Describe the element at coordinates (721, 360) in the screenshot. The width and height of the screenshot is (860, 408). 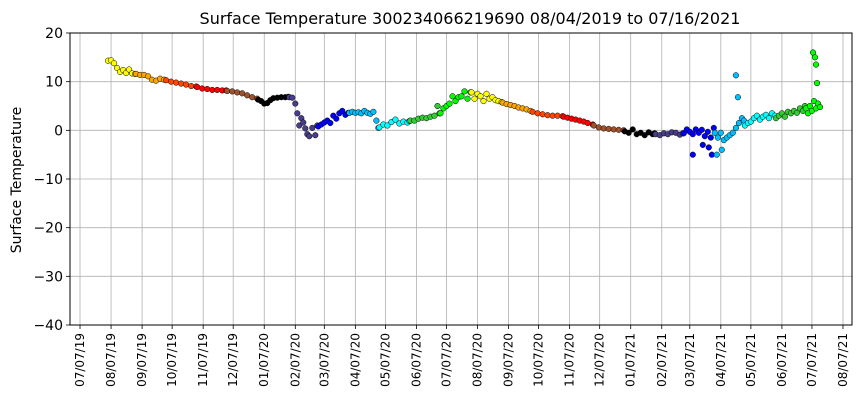
I see `x-tick-label: 04/07/21` at that location.